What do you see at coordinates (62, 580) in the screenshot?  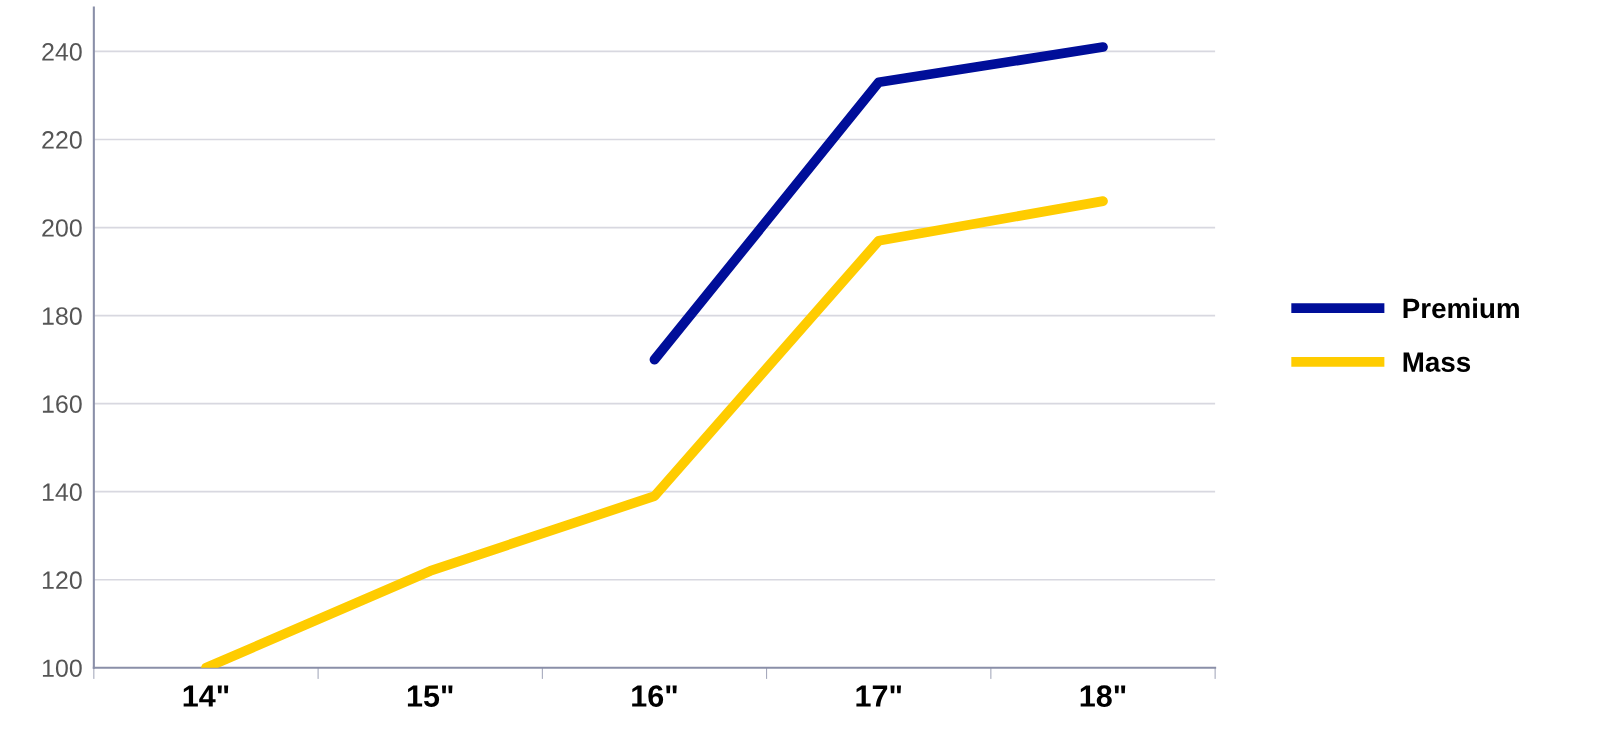 I see `y-tick-label: 120` at bounding box center [62, 580].